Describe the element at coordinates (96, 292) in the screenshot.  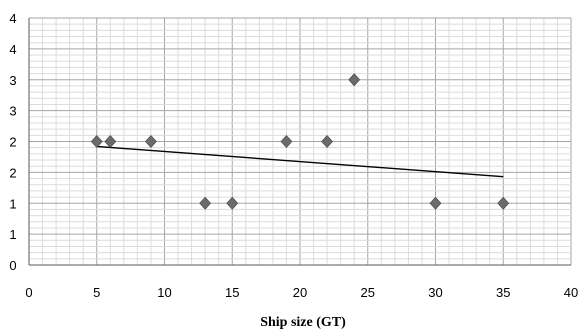
I see `x-tick-label: 5` at that location.